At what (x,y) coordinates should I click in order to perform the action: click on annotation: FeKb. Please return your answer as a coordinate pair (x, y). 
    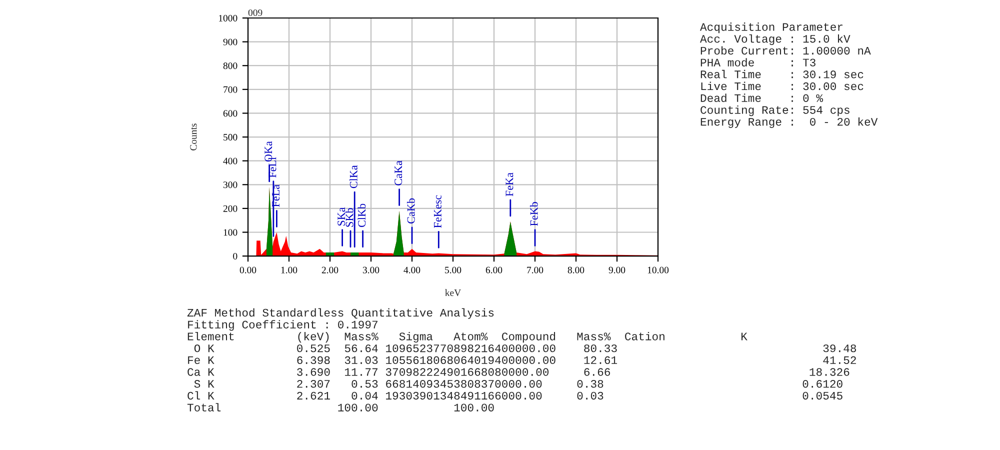
    Looking at the image, I should click on (534, 214).